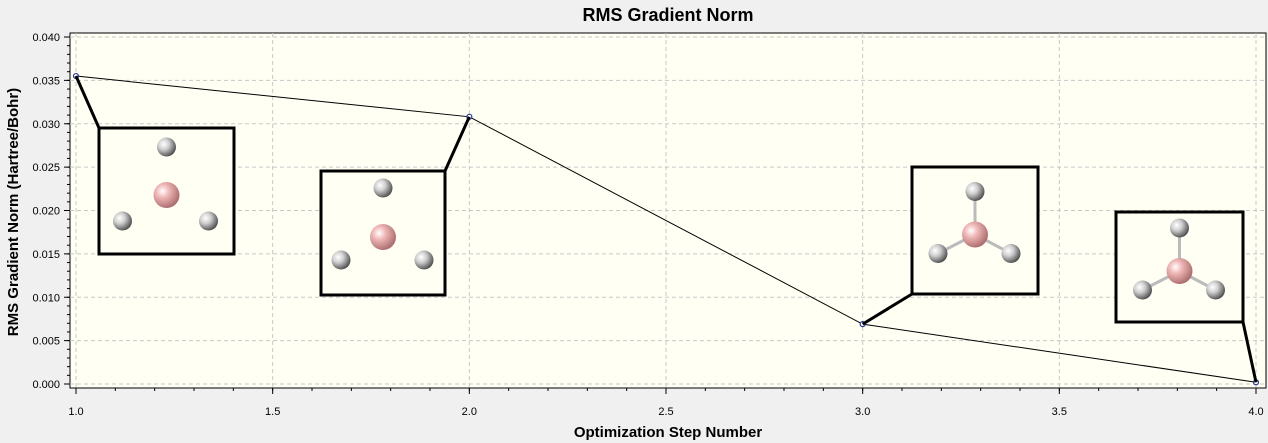 This screenshot has height=443, width=1268. What do you see at coordinates (667, 15) in the screenshot?
I see `chart-title: RMS Gradient Norm` at bounding box center [667, 15].